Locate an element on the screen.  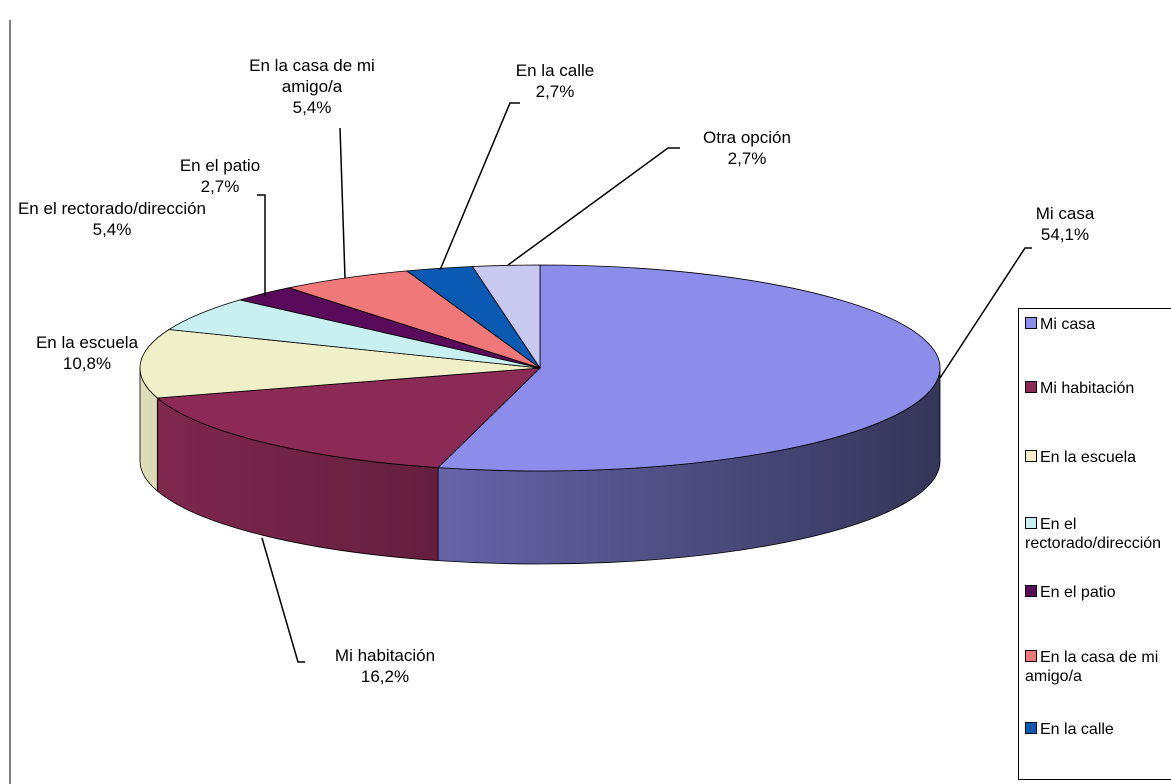
legend-label: En la calle is located at coordinates (1077, 729).